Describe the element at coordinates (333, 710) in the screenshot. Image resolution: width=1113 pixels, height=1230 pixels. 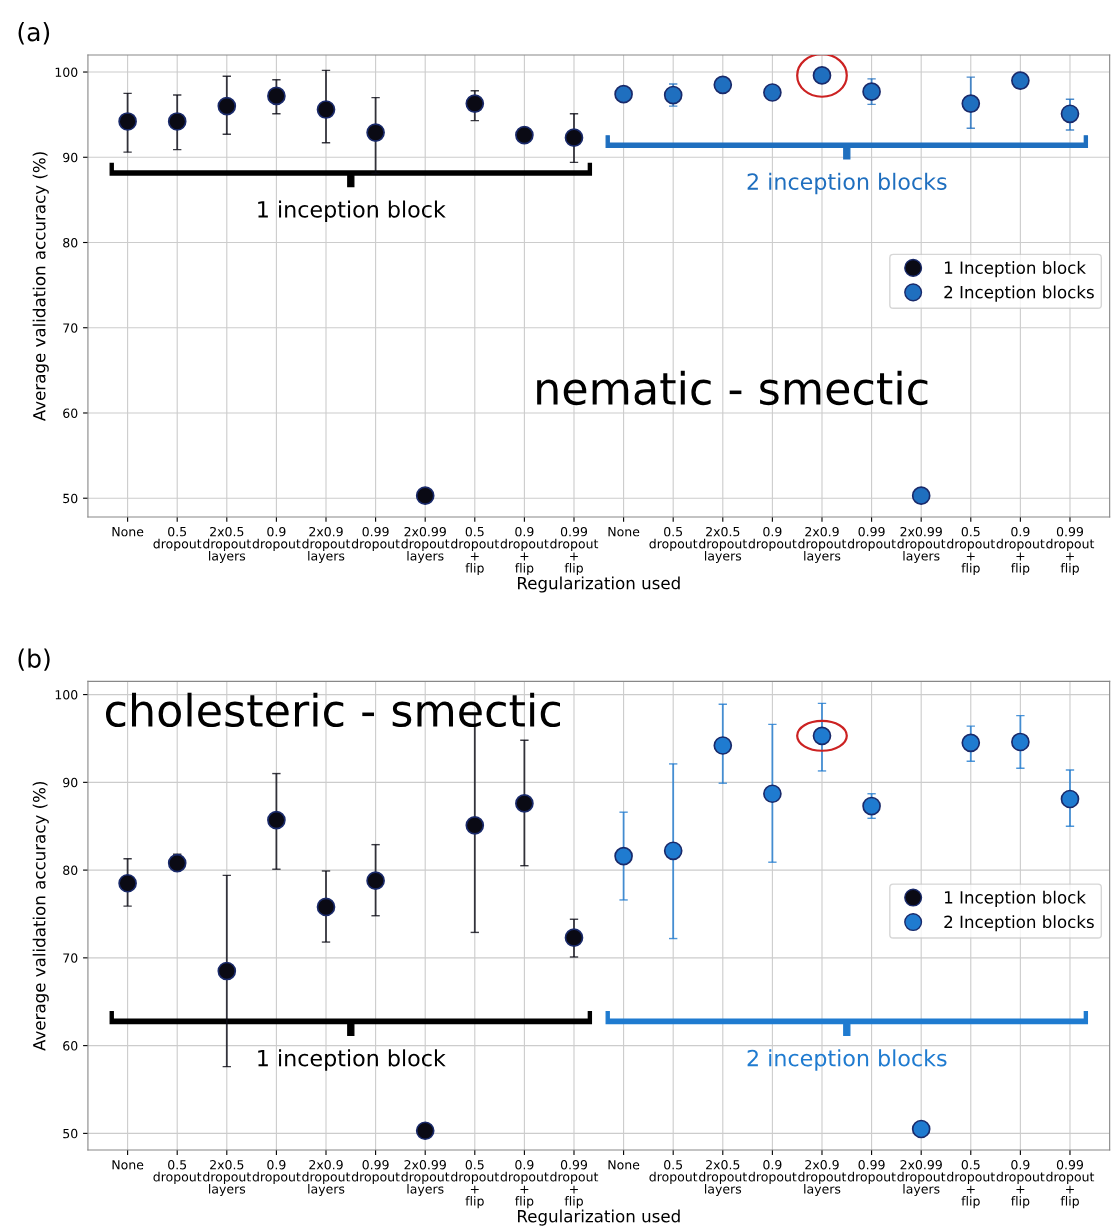
I see `annotation: cholesteric - smectic` at that location.